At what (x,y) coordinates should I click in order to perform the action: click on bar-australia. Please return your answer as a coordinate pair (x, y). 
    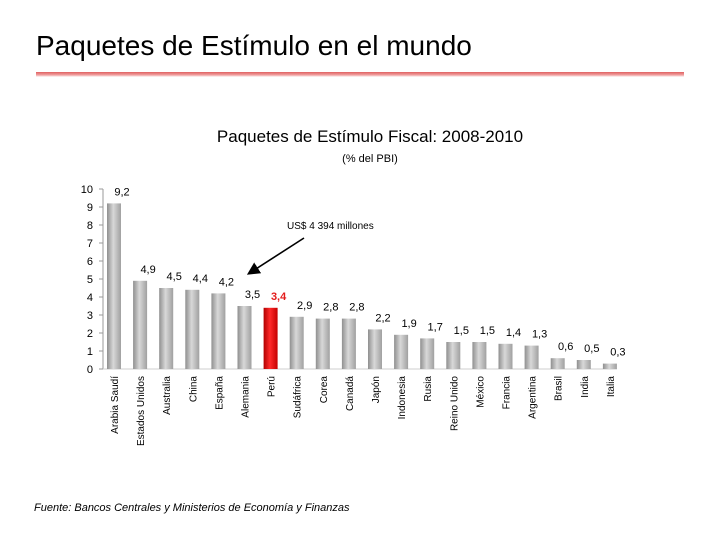
    Looking at the image, I should click on (166, 328).